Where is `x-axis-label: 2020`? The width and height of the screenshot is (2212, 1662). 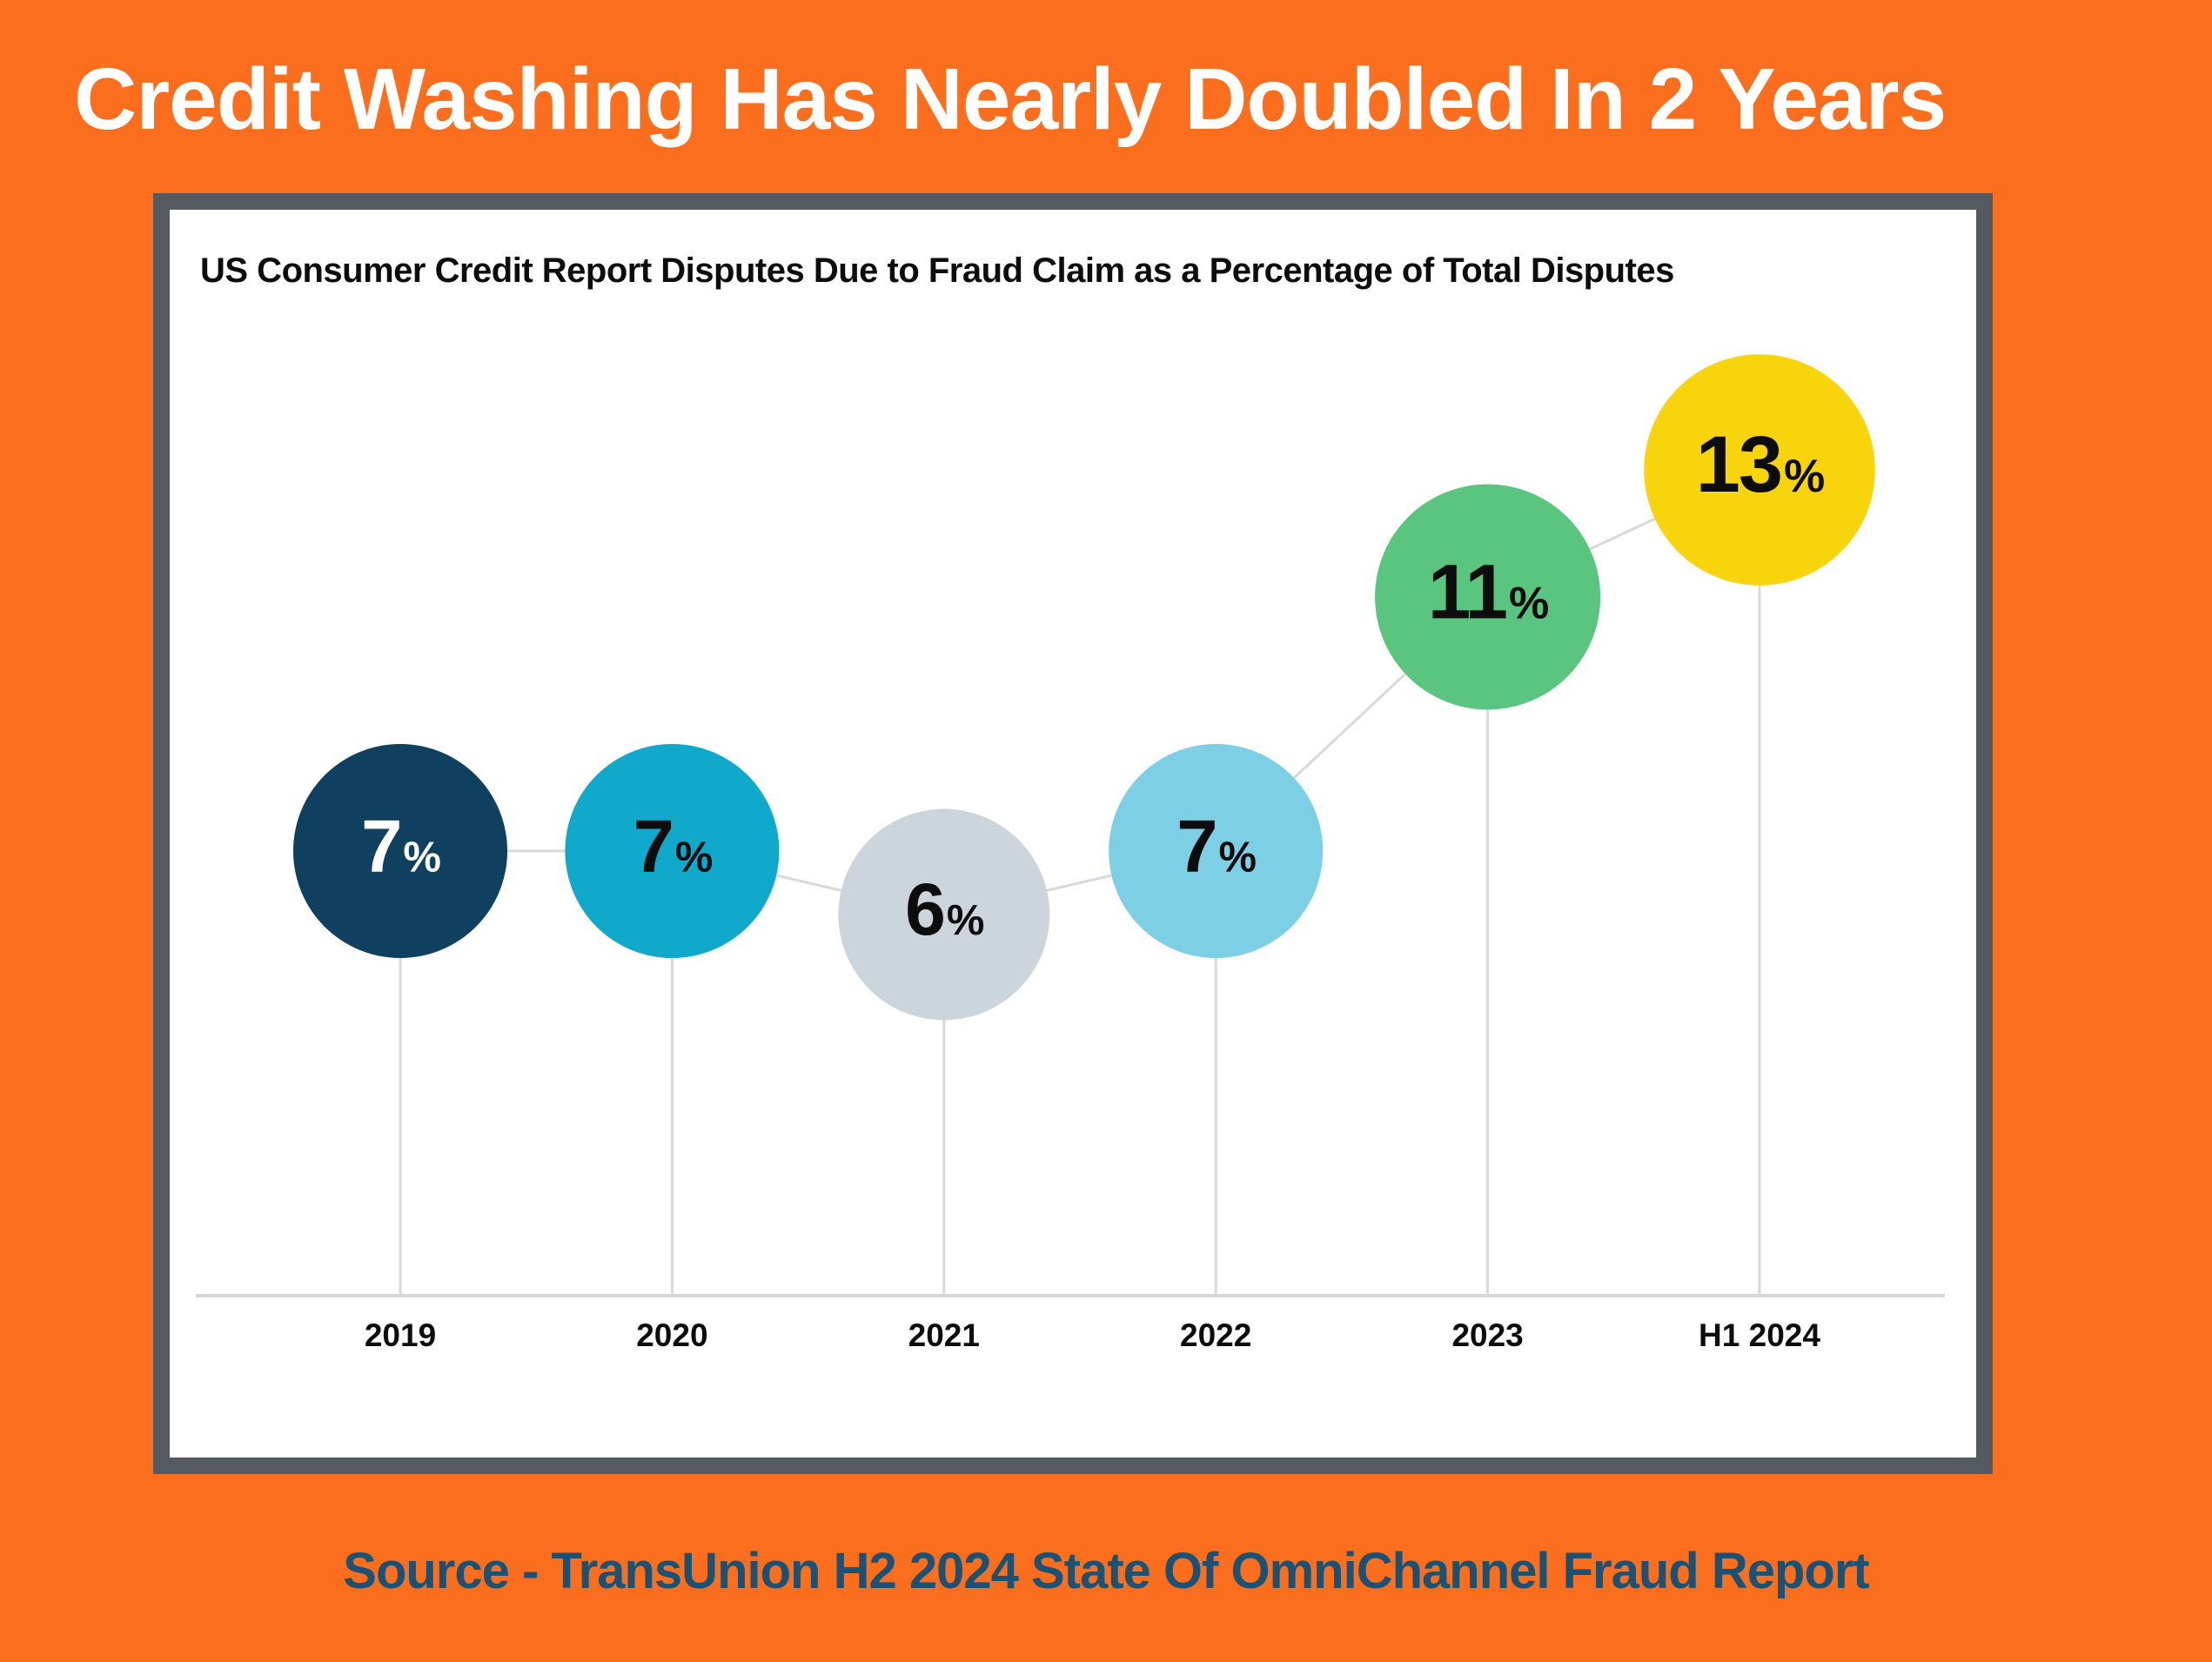
x-axis-label: 2020 is located at coordinates (671, 1335).